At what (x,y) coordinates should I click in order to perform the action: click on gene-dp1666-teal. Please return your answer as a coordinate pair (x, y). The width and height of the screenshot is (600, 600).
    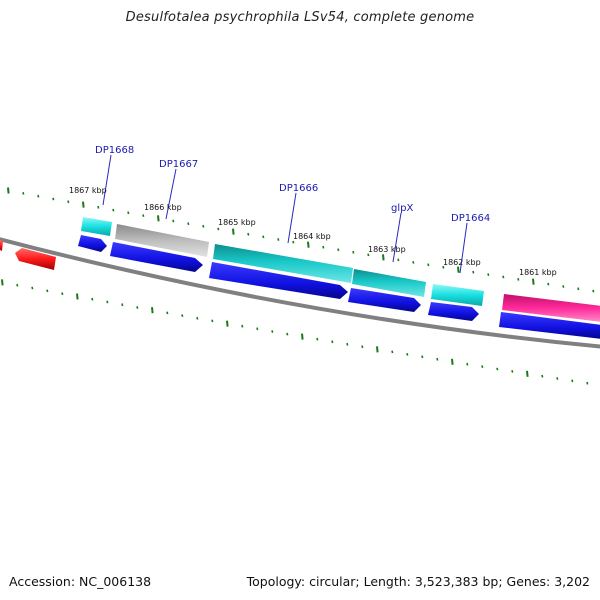
    Looking at the image, I should click on (283, 263).